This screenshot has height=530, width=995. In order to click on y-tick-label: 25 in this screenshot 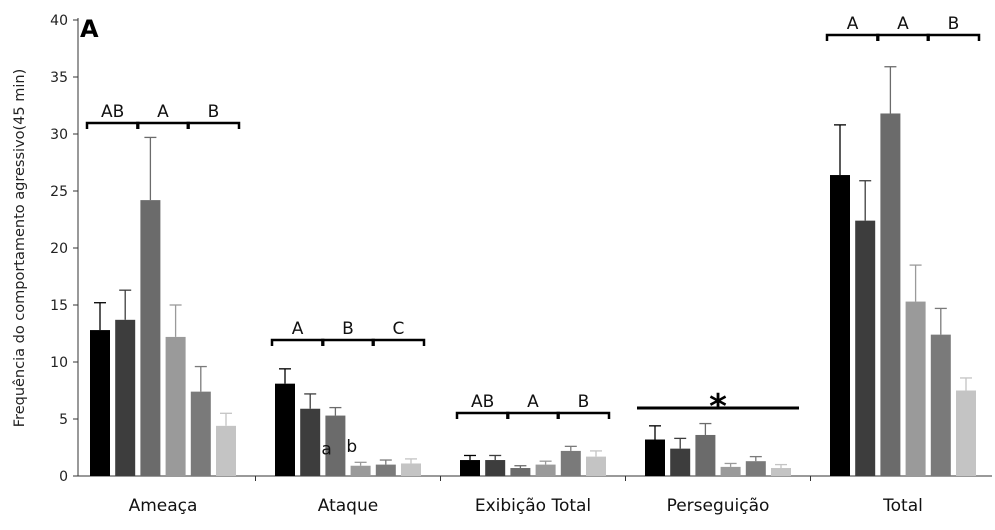, I will do `click(59, 192)`.